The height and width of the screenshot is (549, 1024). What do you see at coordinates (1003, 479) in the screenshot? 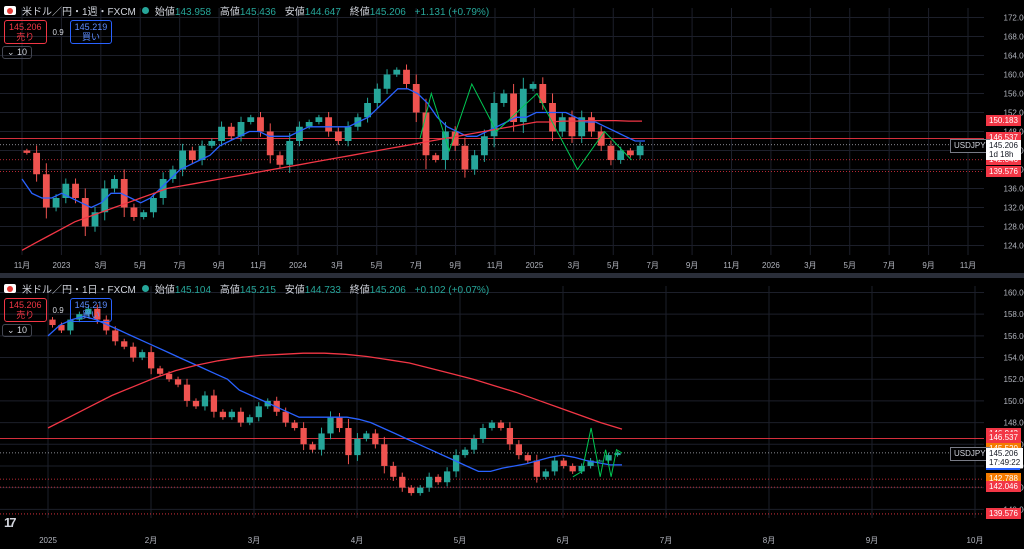
I see `price-tag: 142.788` at bounding box center [1003, 479].